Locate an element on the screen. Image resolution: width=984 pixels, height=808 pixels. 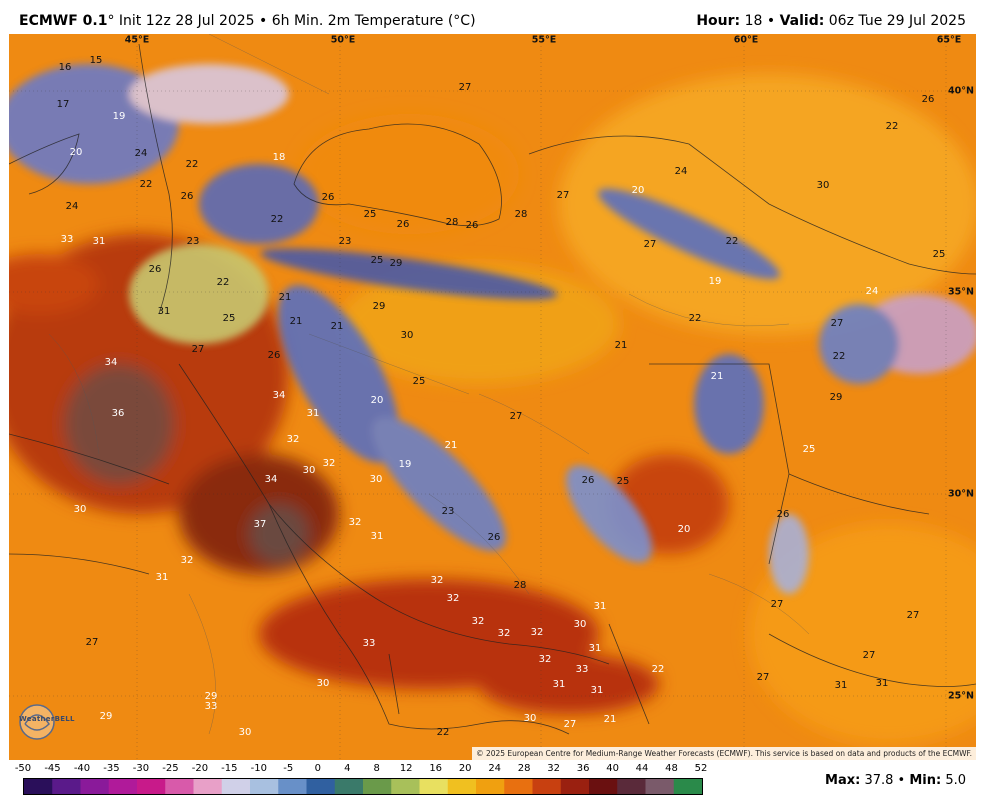
valid-time: Hour: 18 • Valid: 06z Tue 29 Jul 2025 is located at coordinates (831, 21).